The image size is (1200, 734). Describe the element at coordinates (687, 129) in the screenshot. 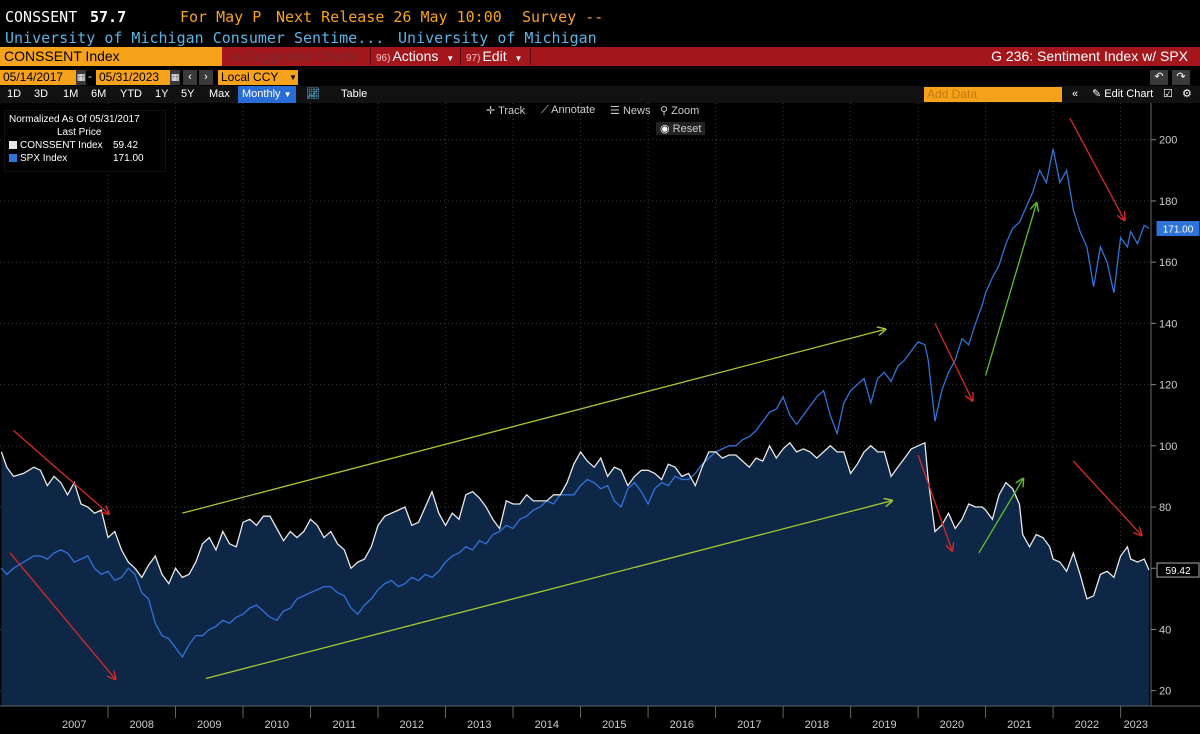

I see `reset-label: Reset` at that location.